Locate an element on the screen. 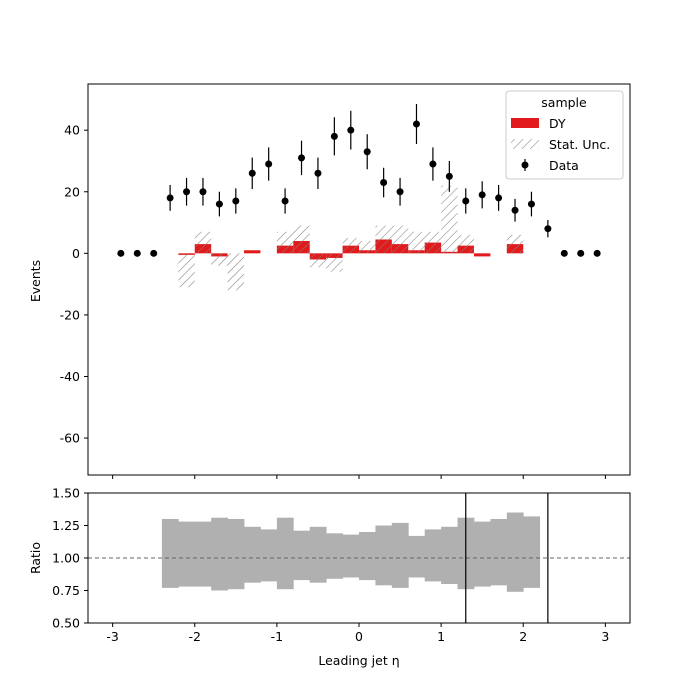  ratio-y-tick-label: 0.50 is located at coordinates (66, 623).